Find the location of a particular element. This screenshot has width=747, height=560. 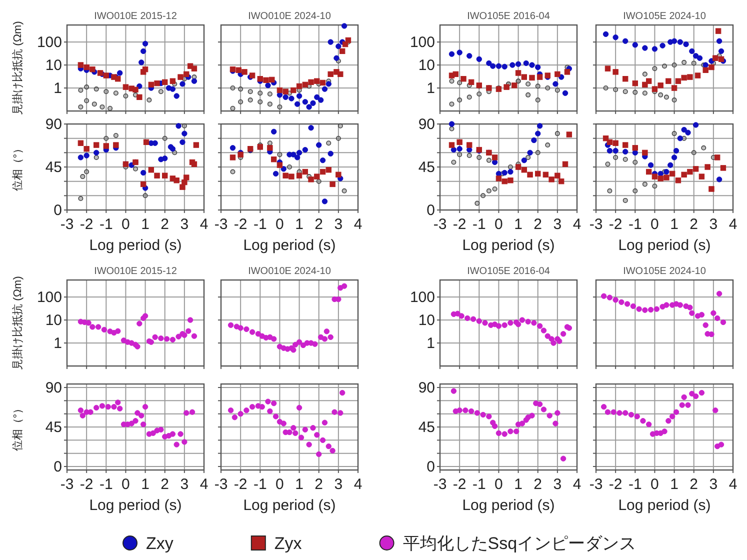

legend-label: Zxy is located at coordinates (160, 543).